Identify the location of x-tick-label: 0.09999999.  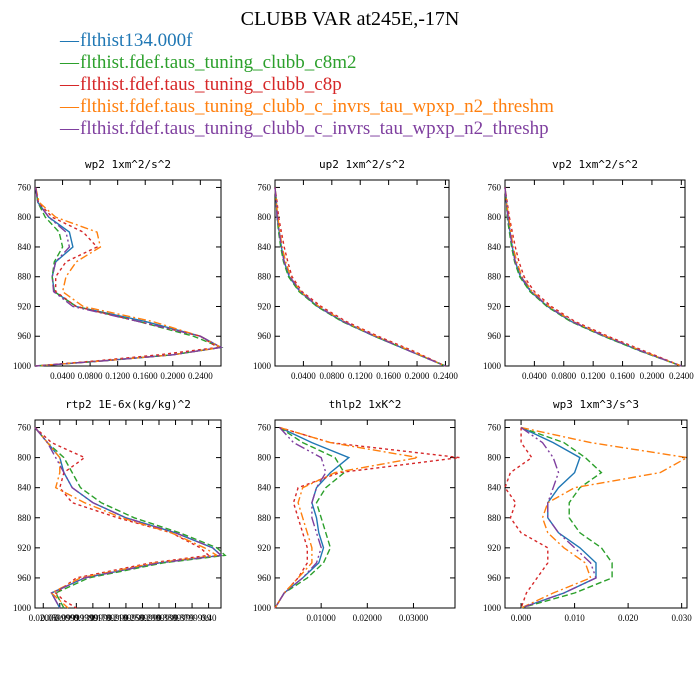
(76, 618).